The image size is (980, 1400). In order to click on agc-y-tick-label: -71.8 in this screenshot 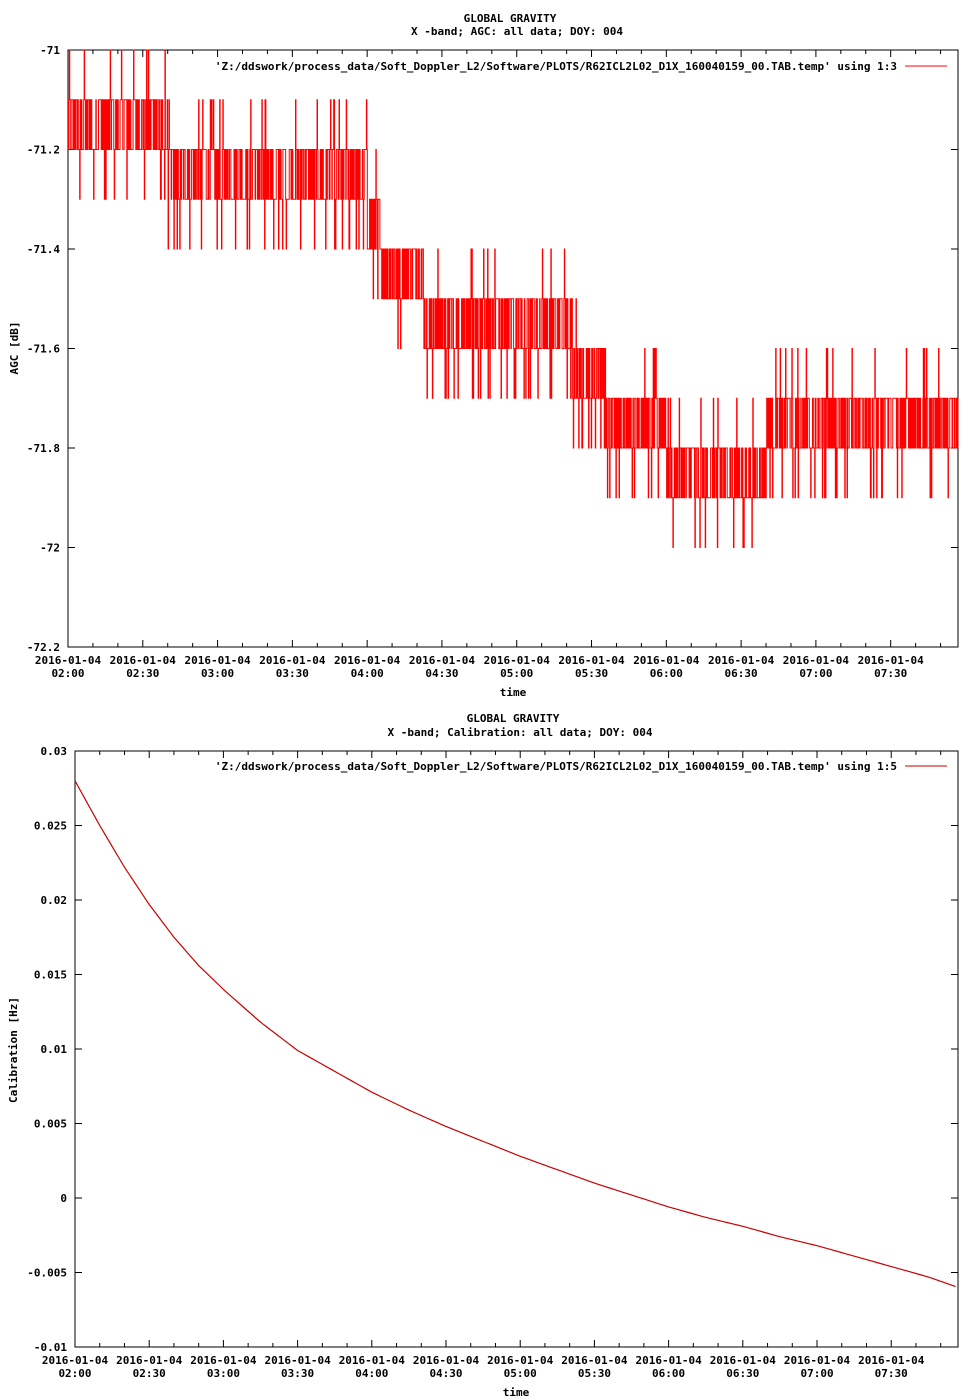, I will do `click(43, 448)`.